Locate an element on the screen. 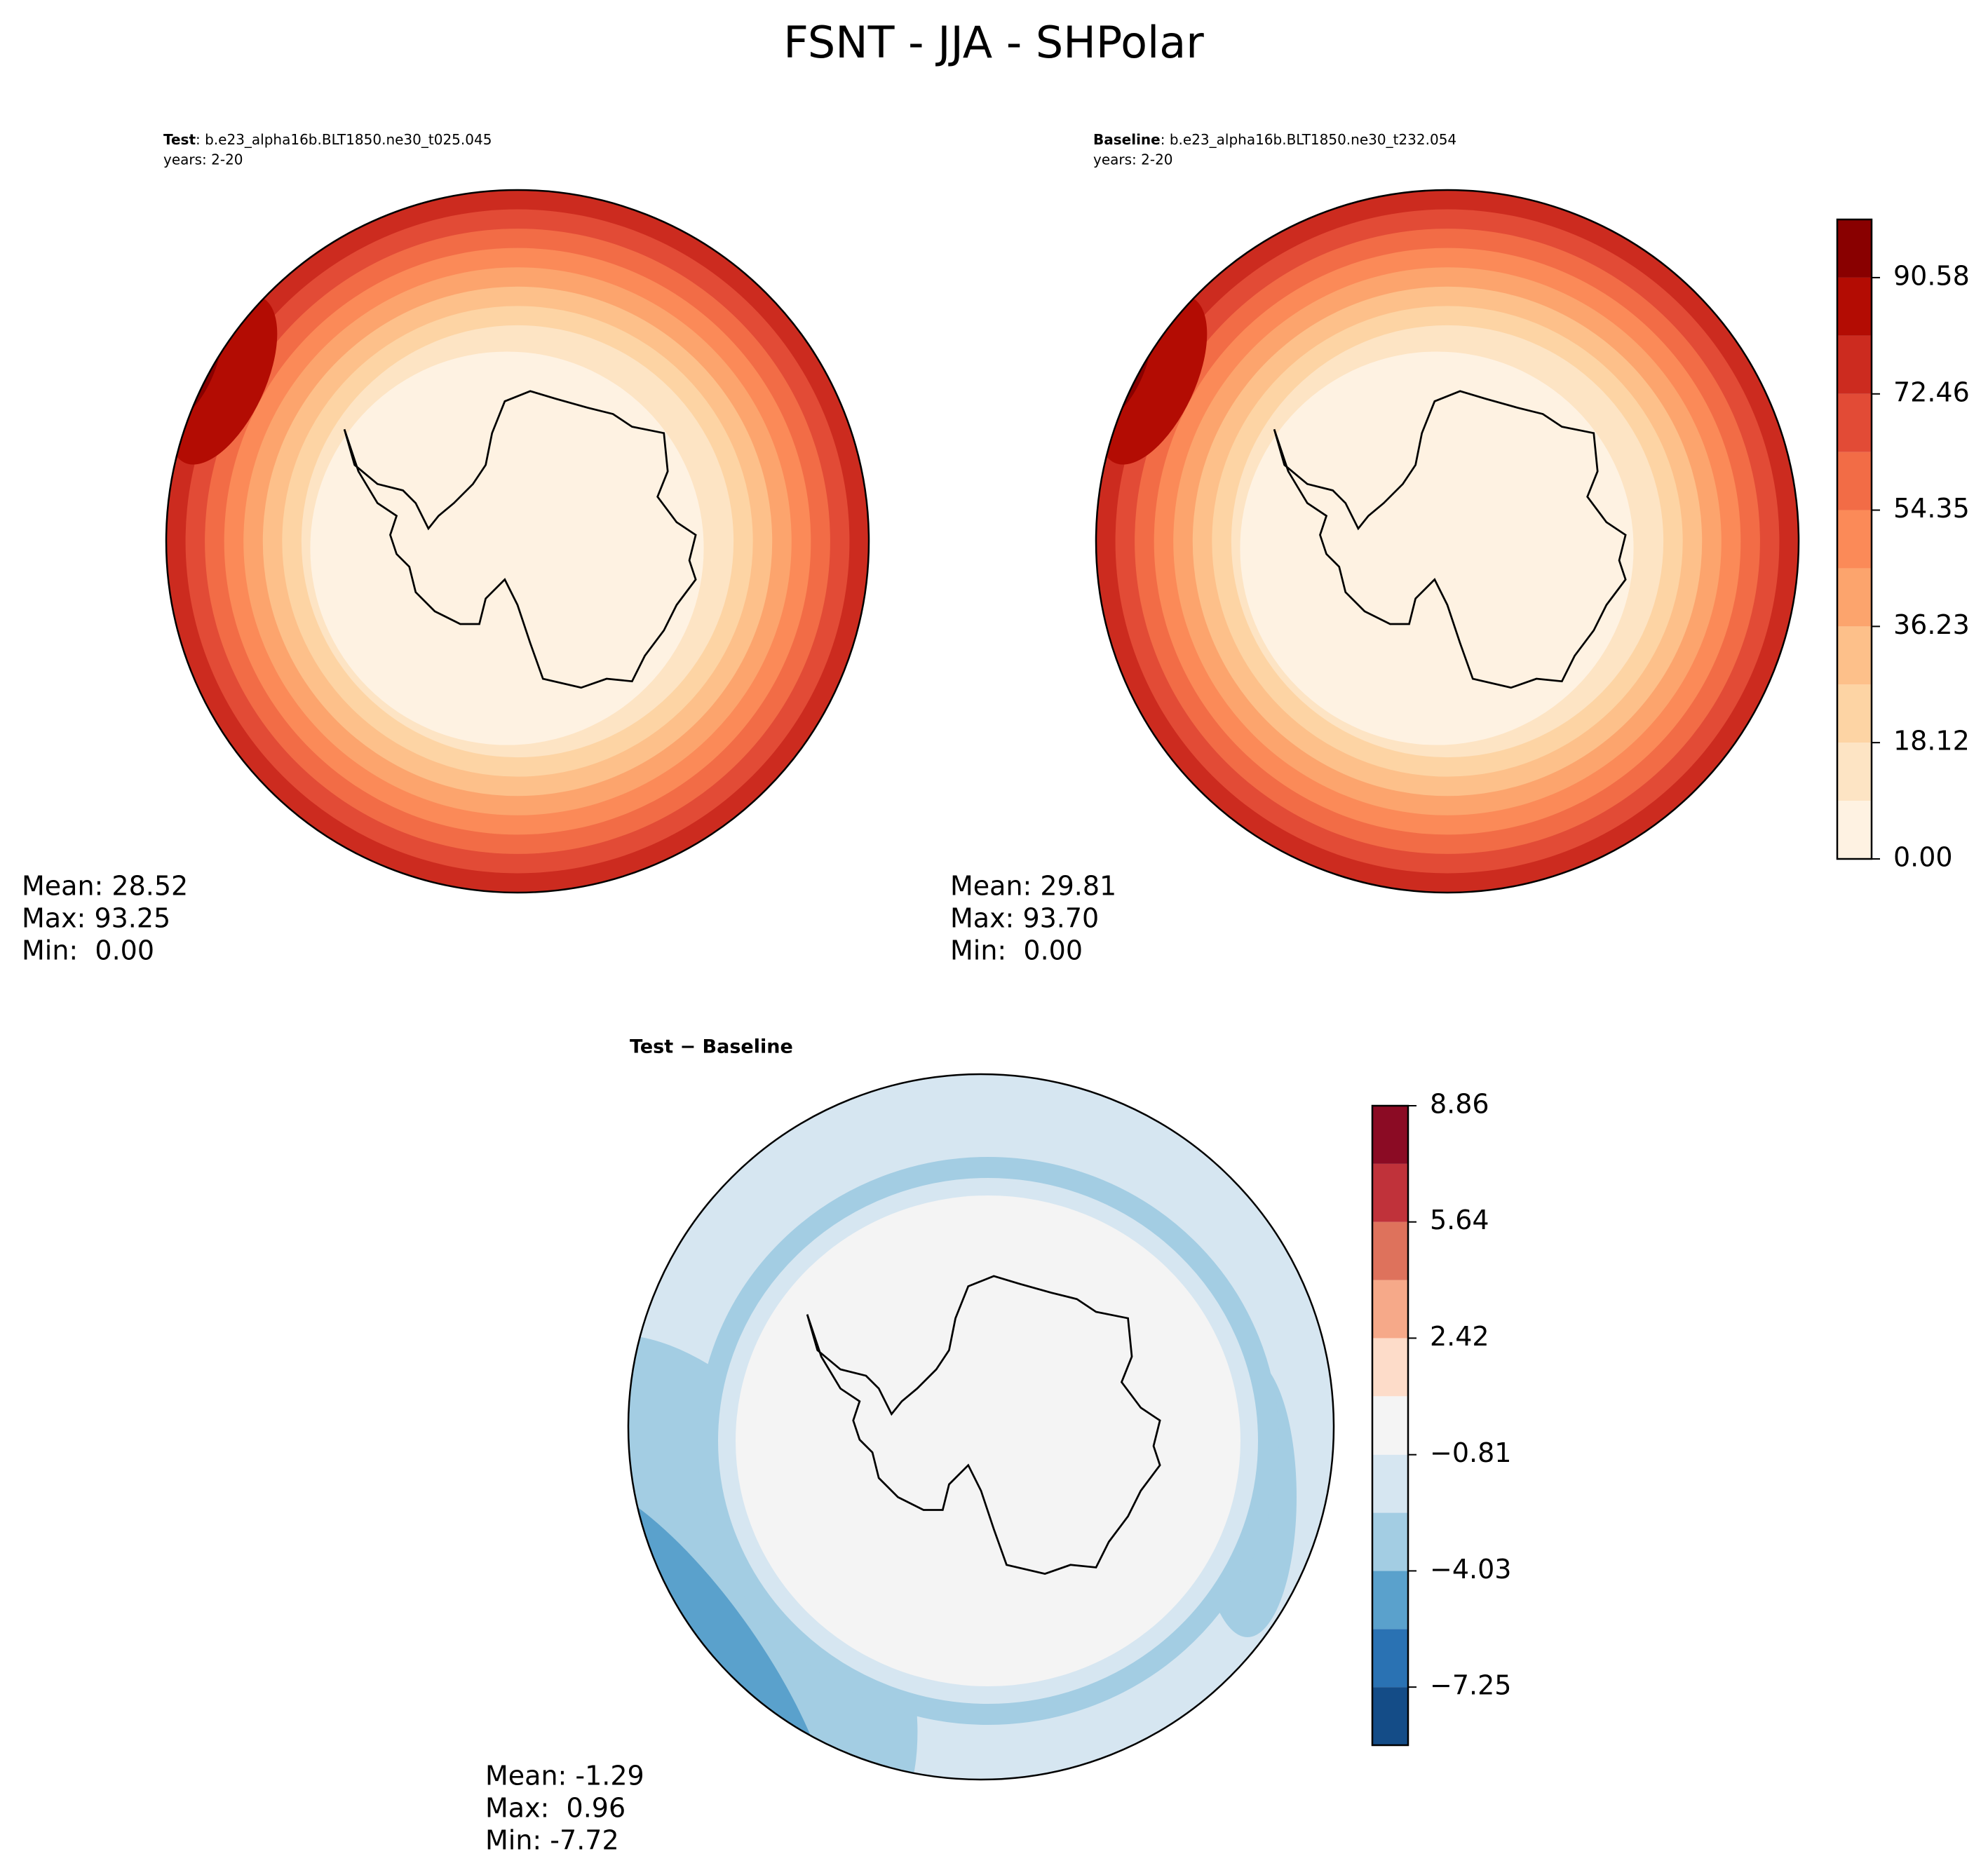 The height and width of the screenshot is (1870, 1988). stat: Max: 93.25 is located at coordinates (96, 918).